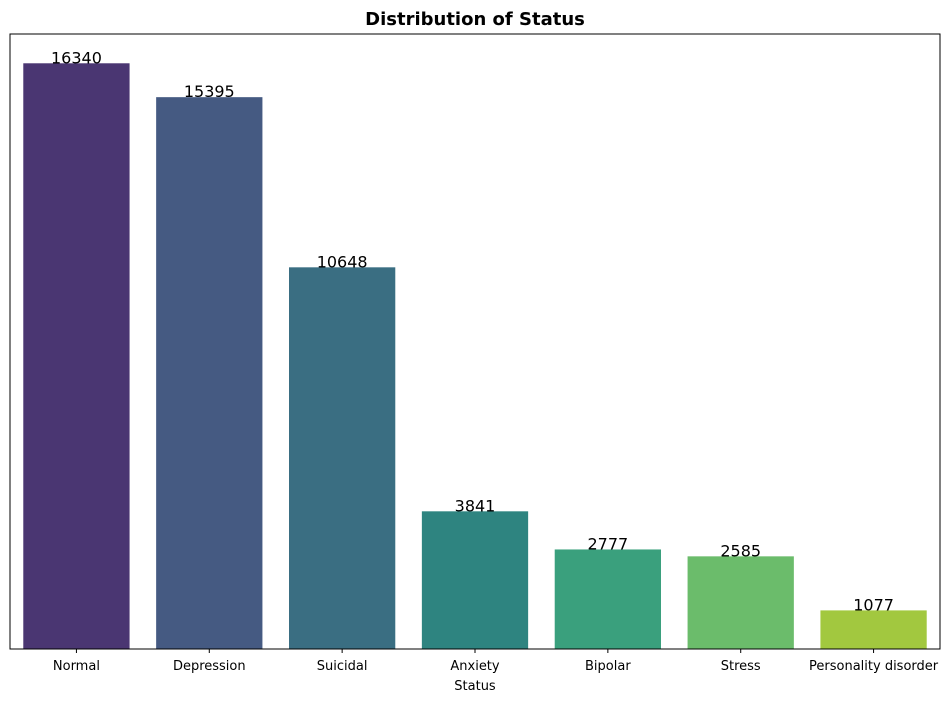 Image resolution: width=952 pixels, height=706 pixels. I want to click on x-tick-label: Personality disorder, so click(874, 666).